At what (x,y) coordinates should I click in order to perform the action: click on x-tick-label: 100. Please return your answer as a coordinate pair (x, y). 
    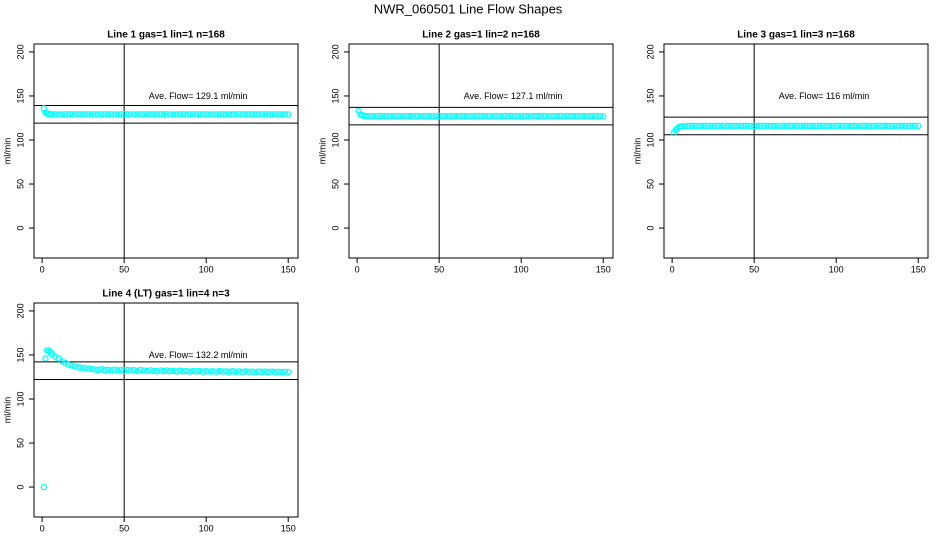
    Looking at the image, I should click on (206, 269).